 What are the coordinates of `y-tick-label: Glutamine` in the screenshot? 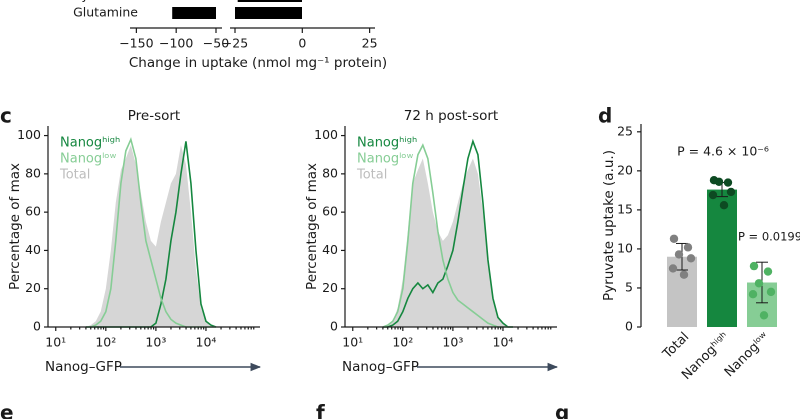 It's located at (105, 12).